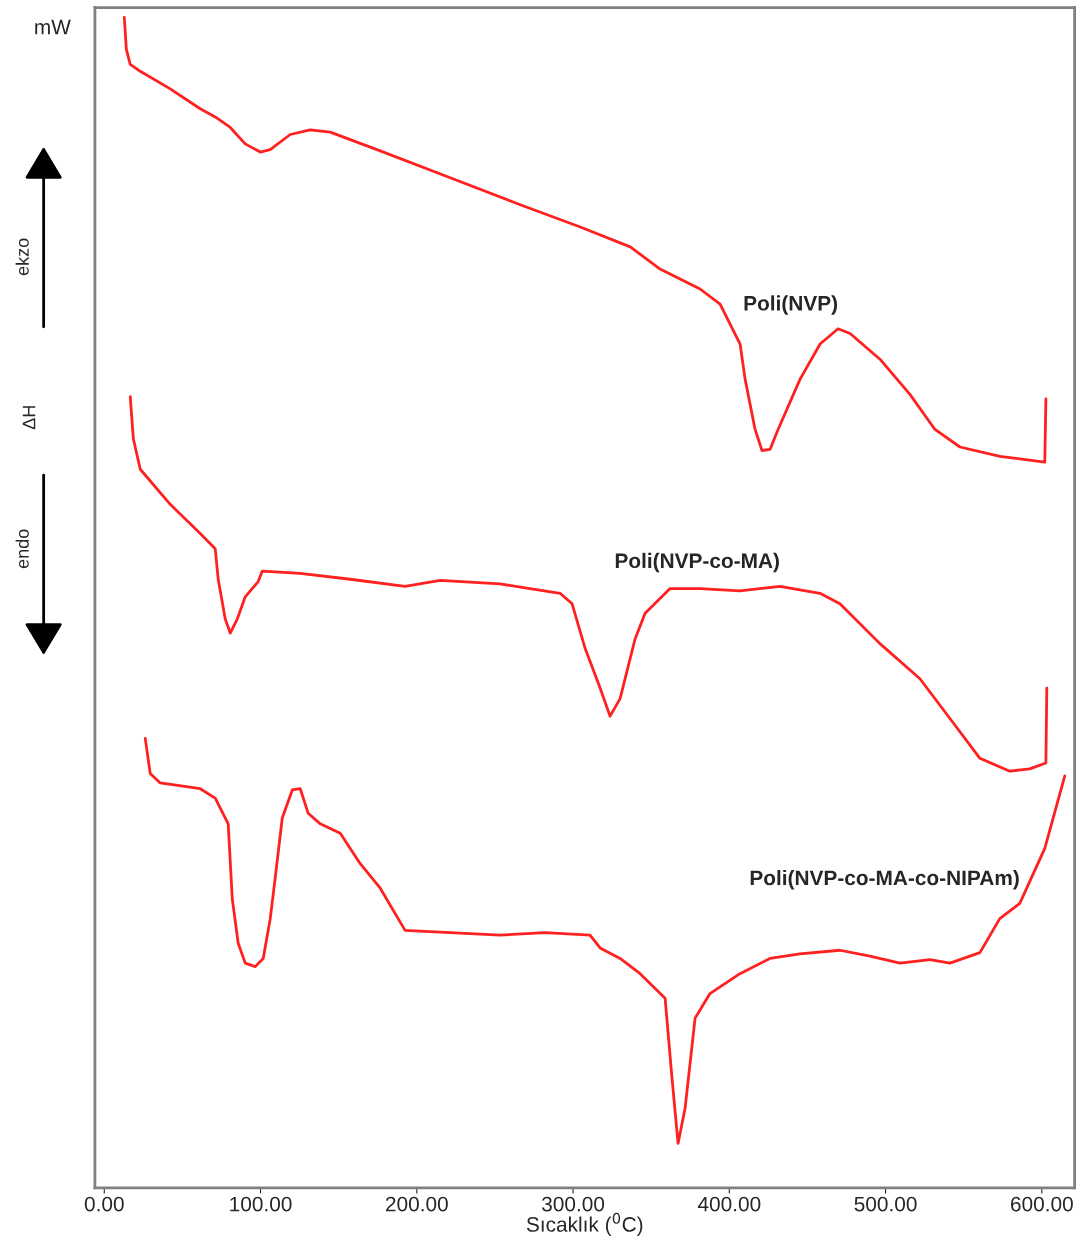 The height and width of the screenshot is (1253, 1091). What do you see at coordinates (584, 1224) in the screenshot?
I see `x-axis-title: Sıcaklık ($^{0}$C)` at bounding box center [584, 1224].